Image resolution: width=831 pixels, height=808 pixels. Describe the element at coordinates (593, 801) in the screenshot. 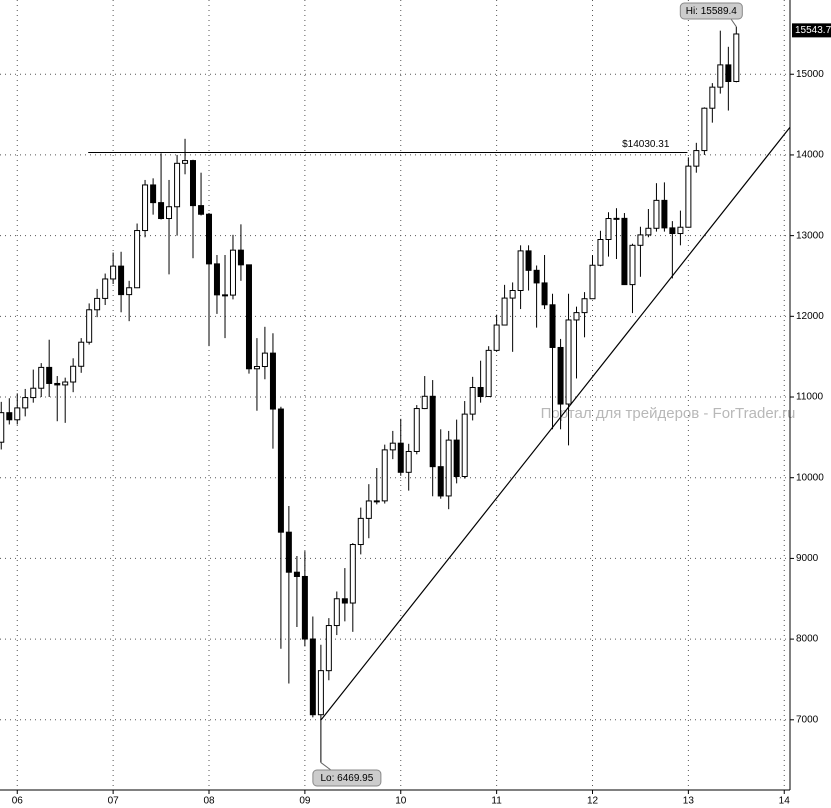

I see `x-tick-label: 12` at that location.